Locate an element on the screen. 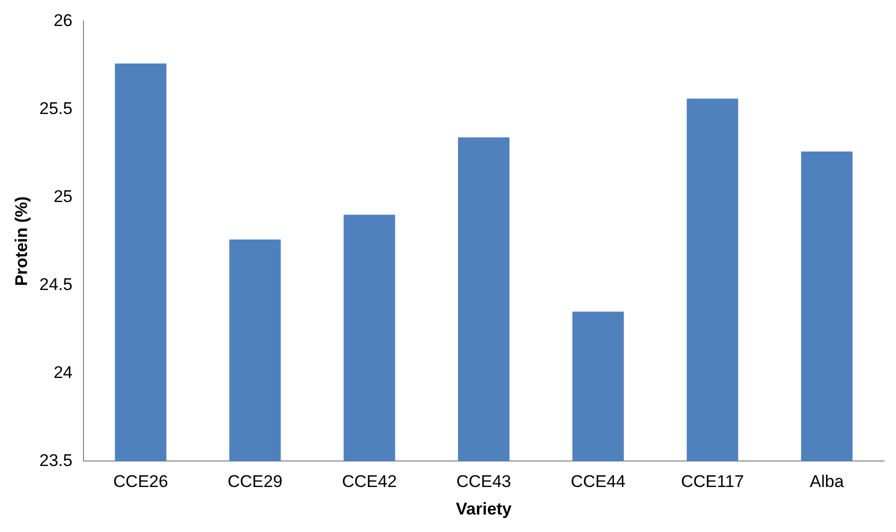 The image size is (896, 532). x-tick-label: CCE26 is located at coordinates (140, 482).